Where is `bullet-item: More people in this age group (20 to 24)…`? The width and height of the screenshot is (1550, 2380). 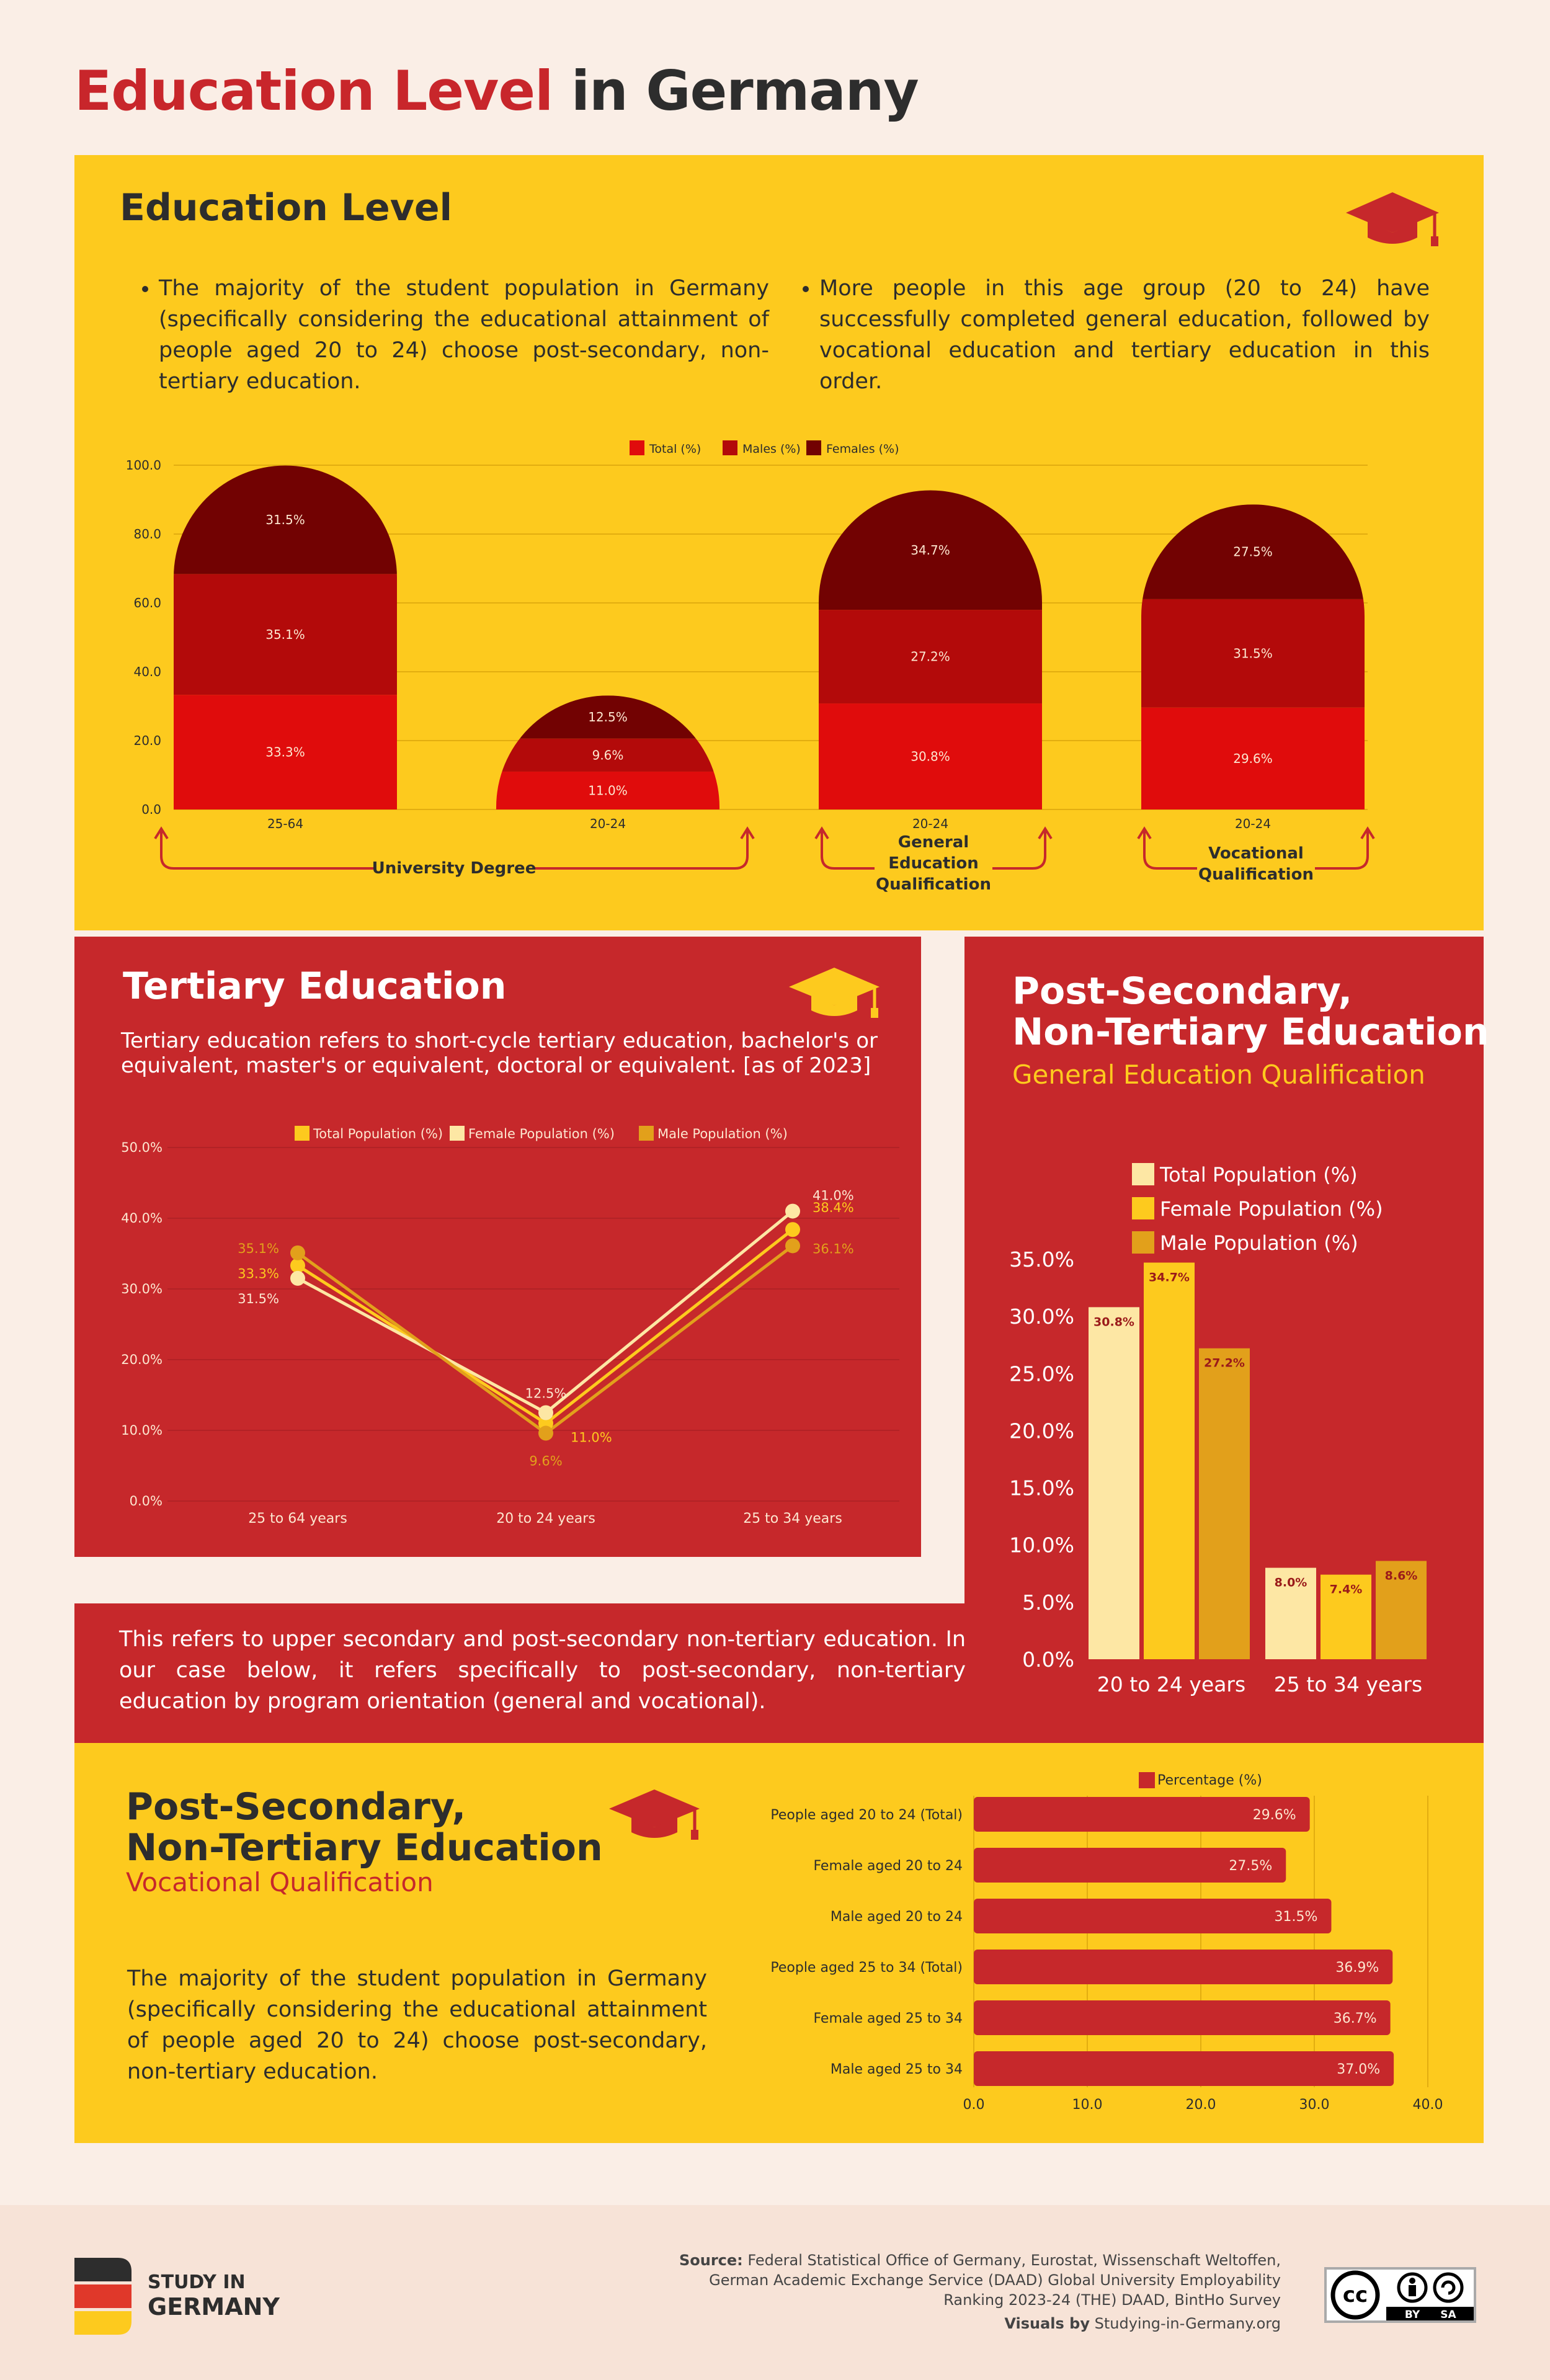
bullet-item: More people in this age group (20 to 24)… is located at coordinates (1124, 335).